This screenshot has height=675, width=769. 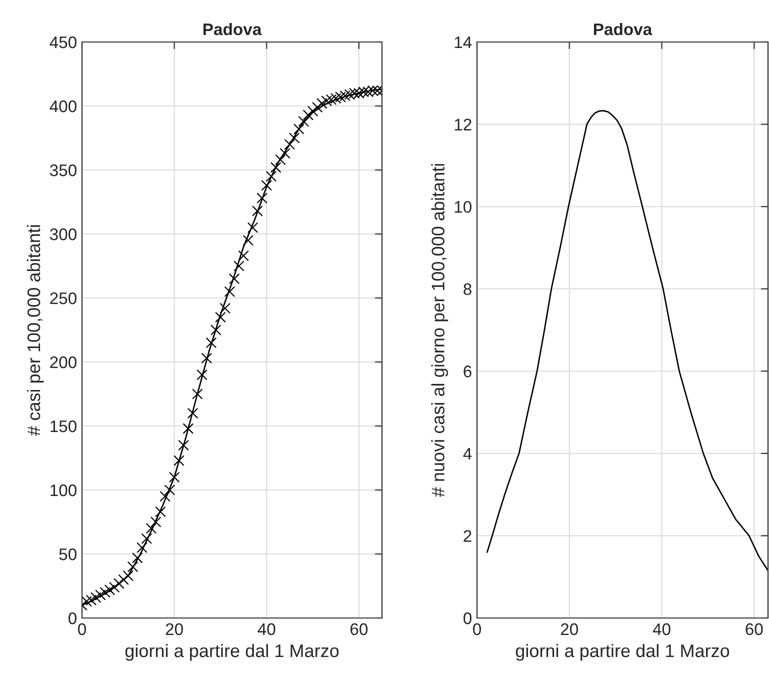 What do you see at coordinates (63, 42) in the screenshot?
I see `y-tick-label: 450` at bounding box center [63, 42].